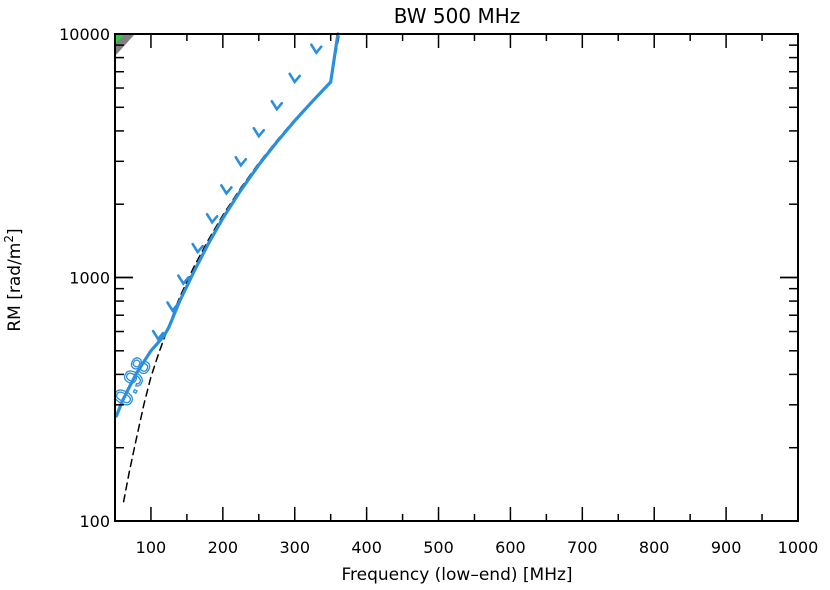 This screenshot has width=830, height=590. What do you see at coordinates (84, 34) in the screenshot?
I see `y-tick-label: 10000` at bounding box center [84, 34].